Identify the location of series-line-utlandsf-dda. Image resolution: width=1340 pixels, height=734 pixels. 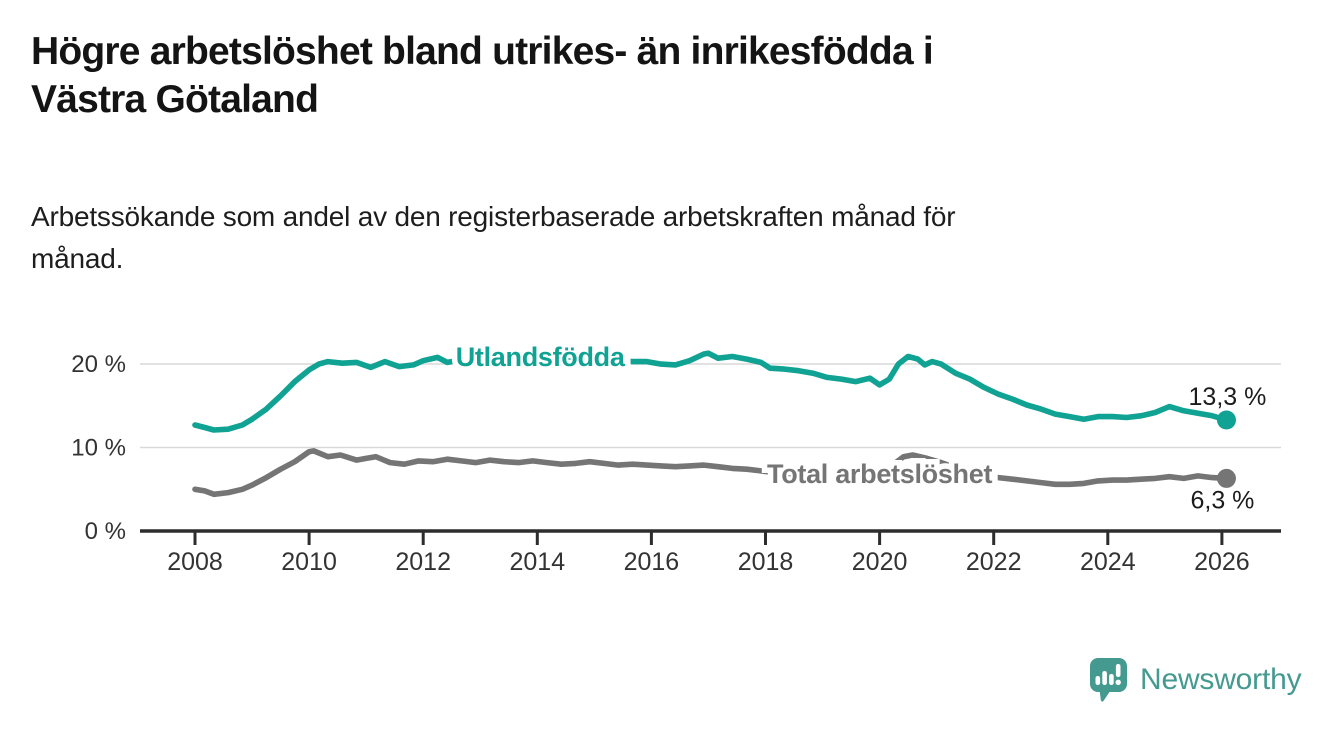
(711, 391).